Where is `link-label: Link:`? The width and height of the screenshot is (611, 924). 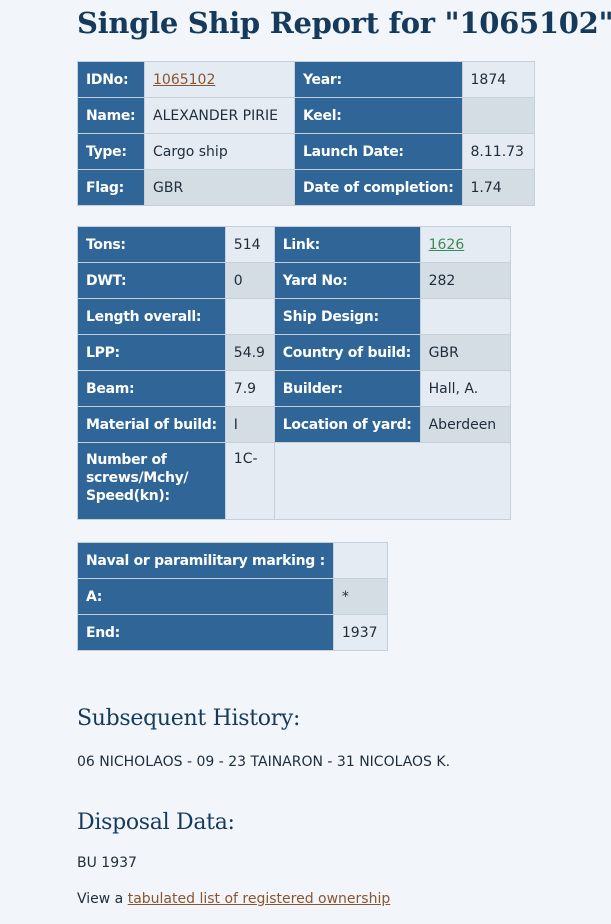
link-label: Link: is located at coordinates (347, 244).